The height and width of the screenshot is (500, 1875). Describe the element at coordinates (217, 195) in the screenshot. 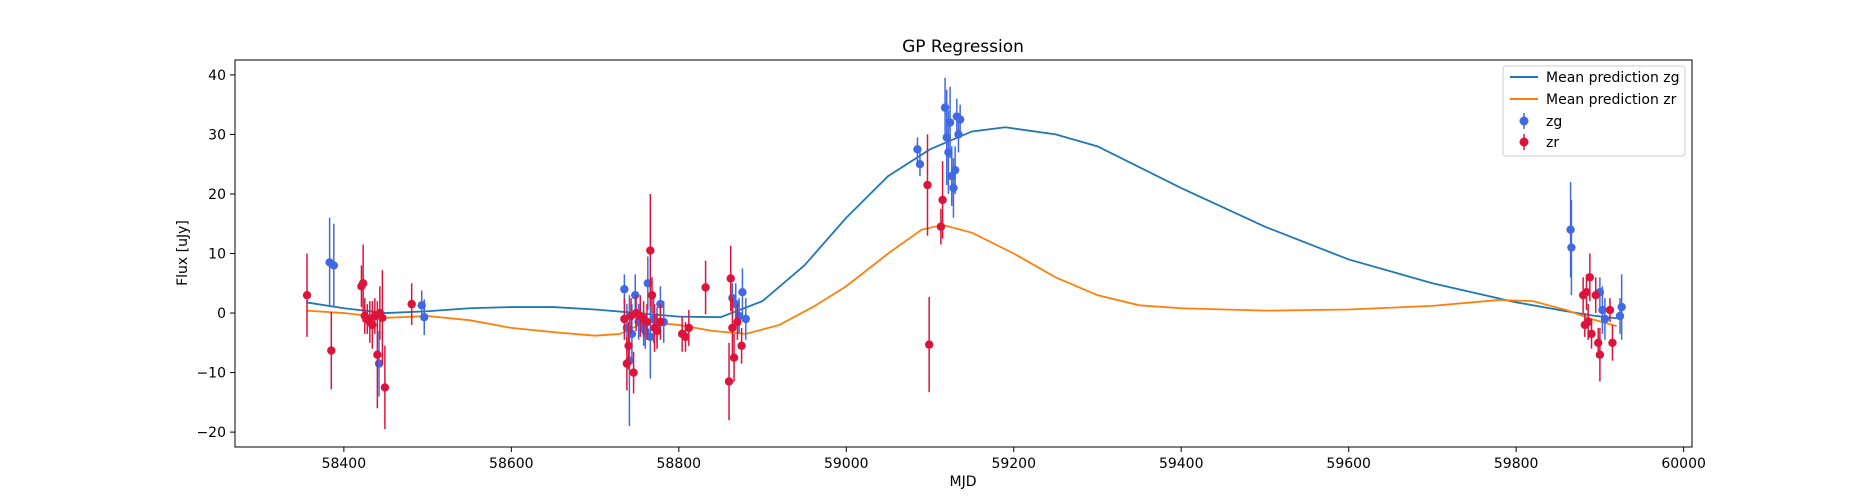

I see `y-tick-label: 20` at that location.